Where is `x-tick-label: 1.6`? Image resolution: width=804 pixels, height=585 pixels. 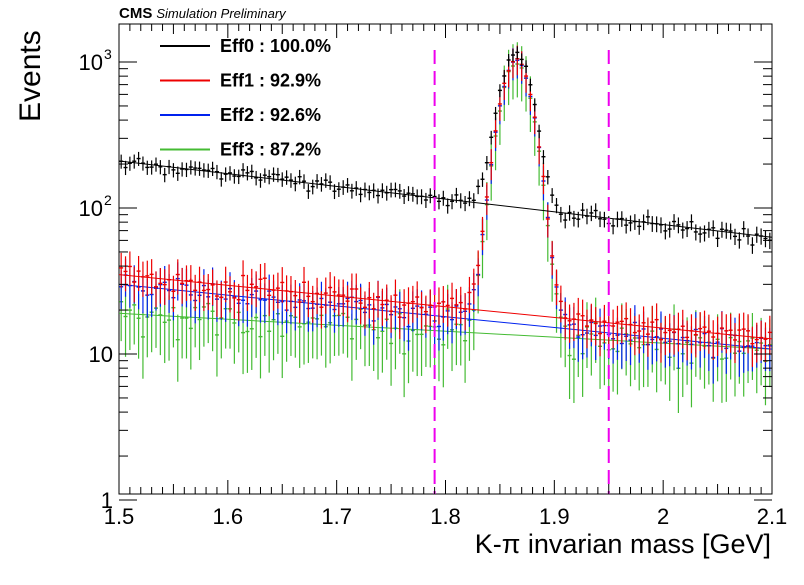
x-tick-label: 1.6 is located at coordinates (228, 516).